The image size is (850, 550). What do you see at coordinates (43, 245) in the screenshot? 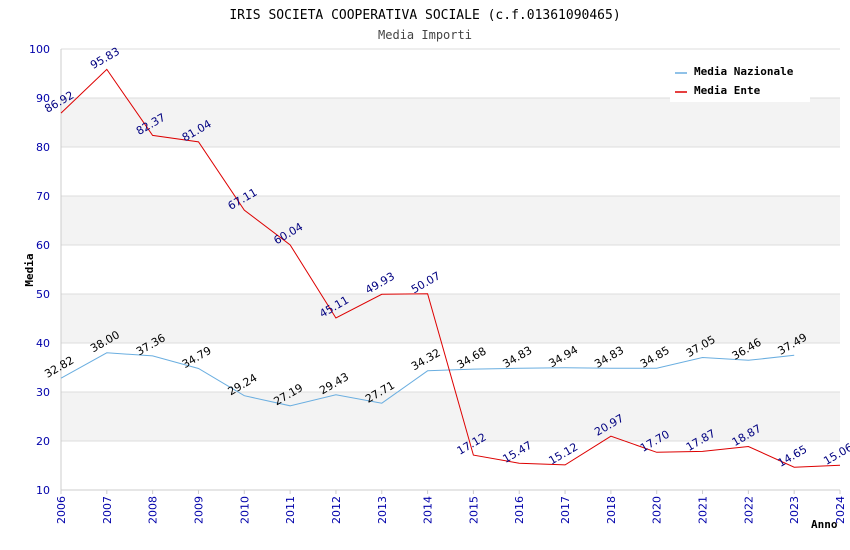
I see `y-tick-label: 60` at bounding box center [43, 245].